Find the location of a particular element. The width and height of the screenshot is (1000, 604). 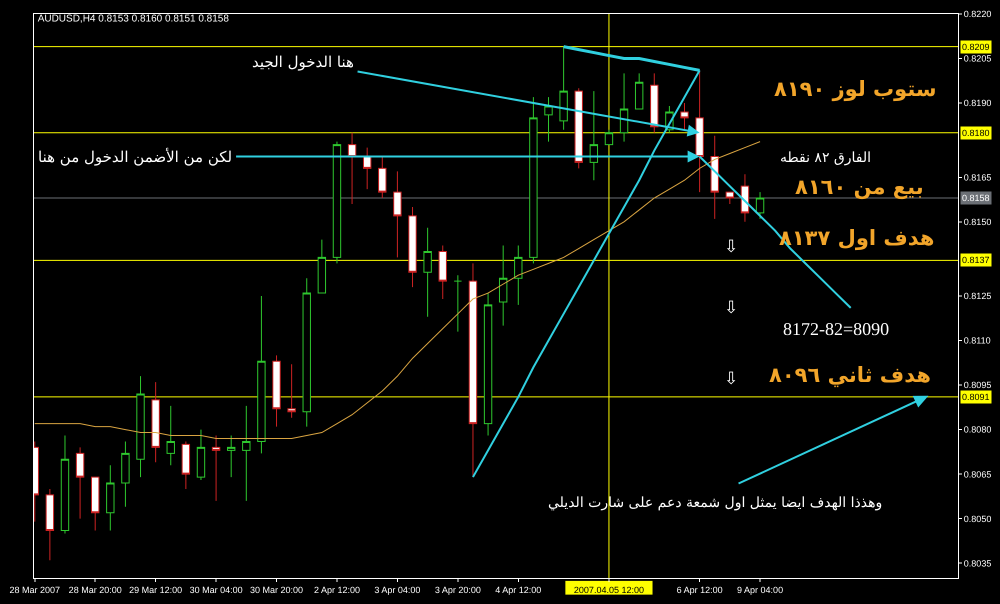

y-tick-label: 0.8125 is located at coordinates (978, 296).